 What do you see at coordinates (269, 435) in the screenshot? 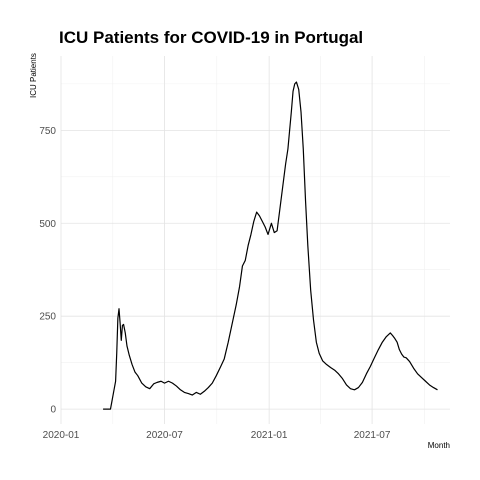
I see `x-tick-label: 2021-01` at bounding box center [269, 435].